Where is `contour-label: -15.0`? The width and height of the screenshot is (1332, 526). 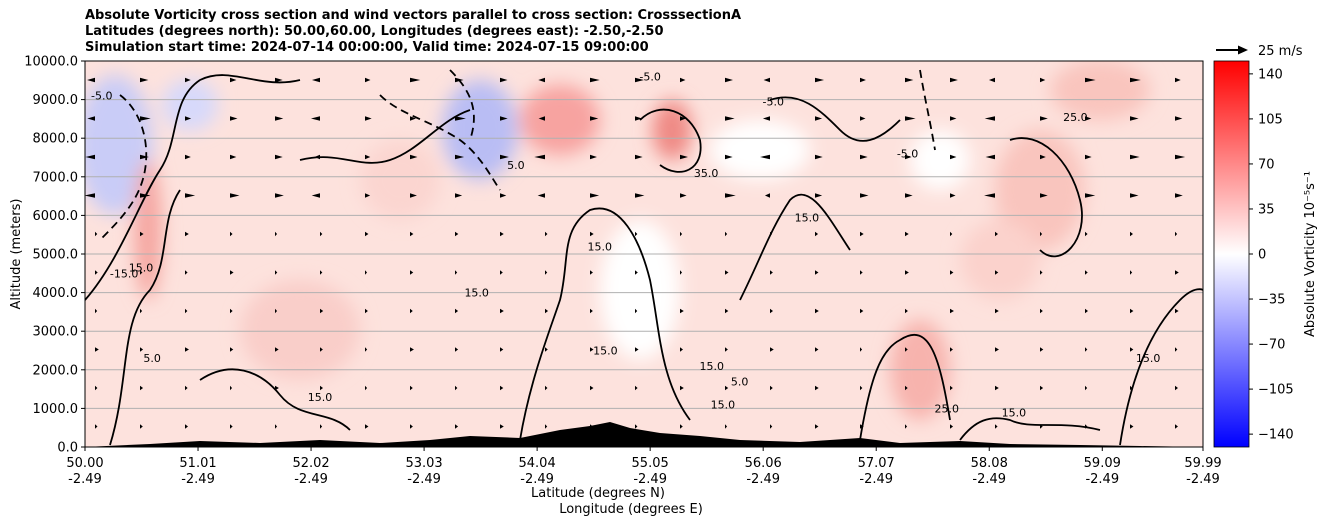
contour-label: -15.0 is located at coordinates (124, 273).